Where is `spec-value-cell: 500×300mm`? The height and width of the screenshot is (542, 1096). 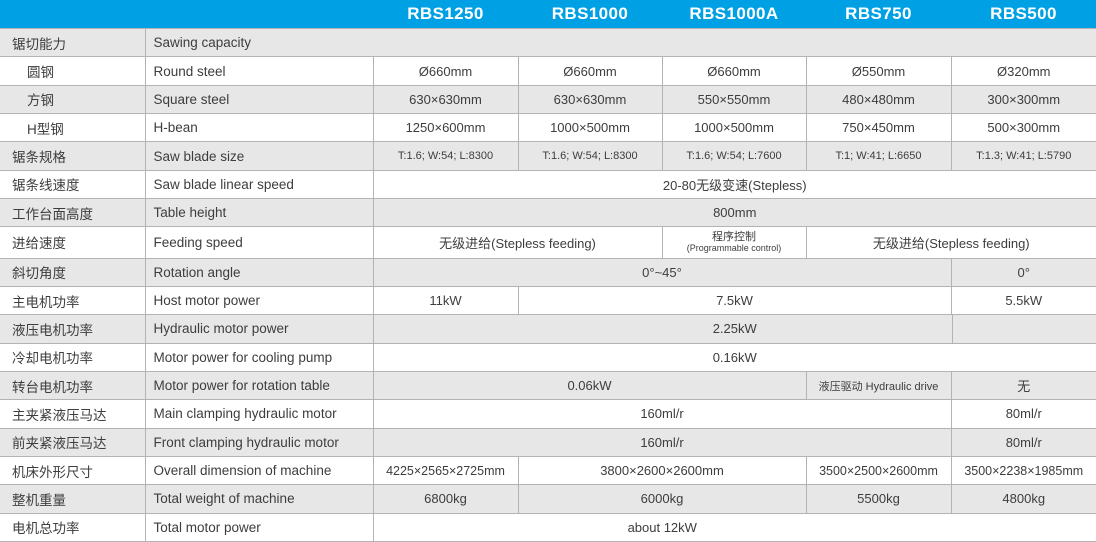 spec-value-cell: 500×300mm is located at coordinates (1023, 128).